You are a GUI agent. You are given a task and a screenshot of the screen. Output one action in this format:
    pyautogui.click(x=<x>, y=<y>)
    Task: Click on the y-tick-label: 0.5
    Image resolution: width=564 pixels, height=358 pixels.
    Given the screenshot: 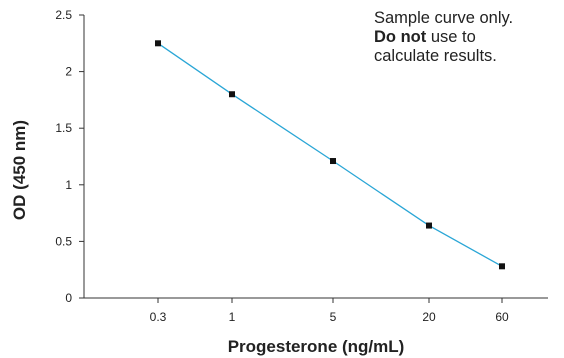 What is the action you would take?
    pyautogui.click(x=63, y=241)
    